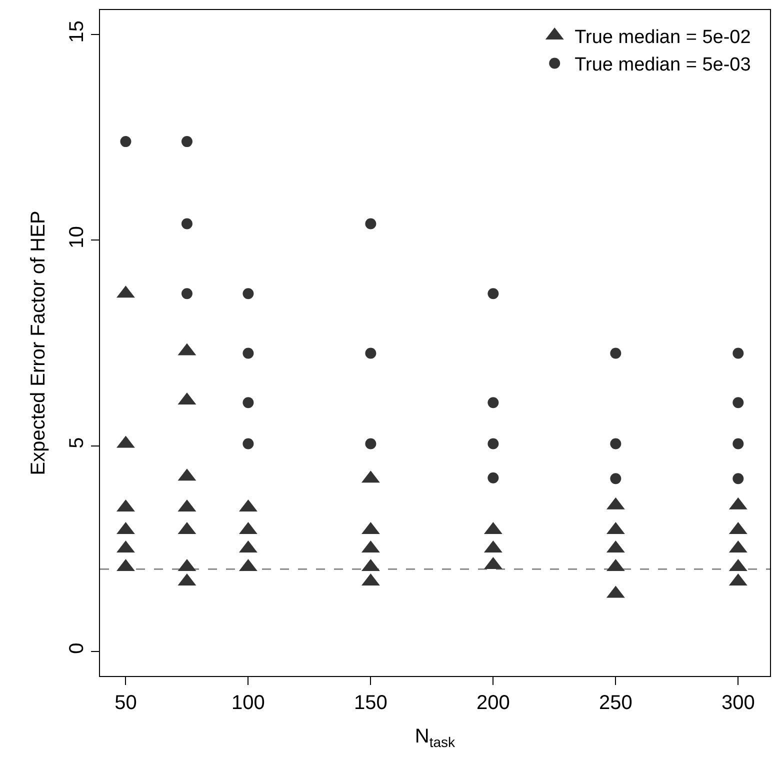 The image size is (776, 774). What do you see at coordinates (125, 703) in the screenshot?
I see `x-tick-label: 50` at bounding box center [125, 703].